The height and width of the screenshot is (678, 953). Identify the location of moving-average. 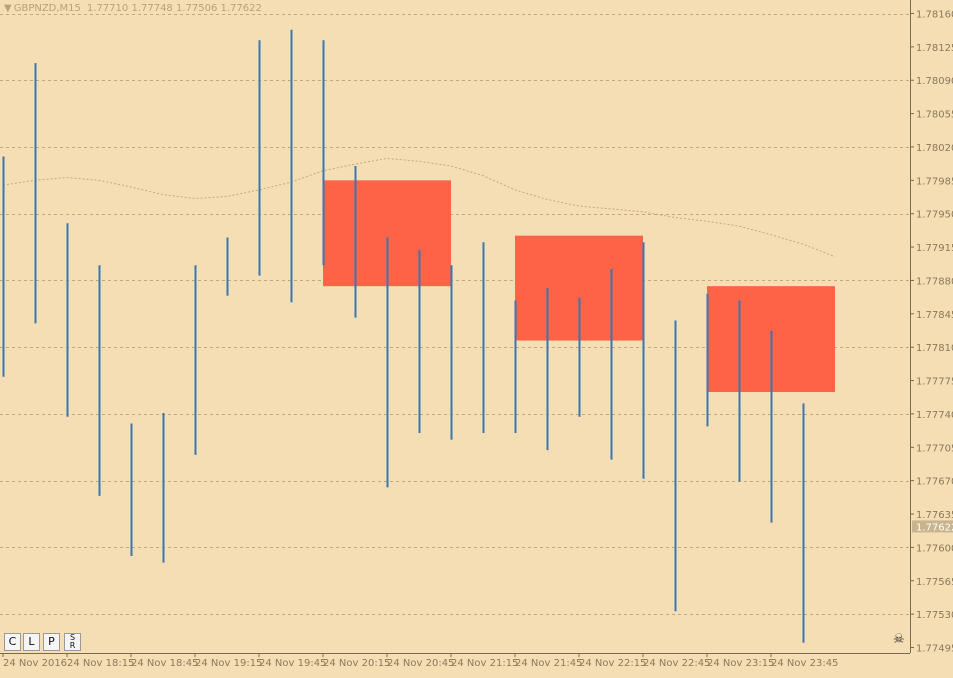
(419, 207).